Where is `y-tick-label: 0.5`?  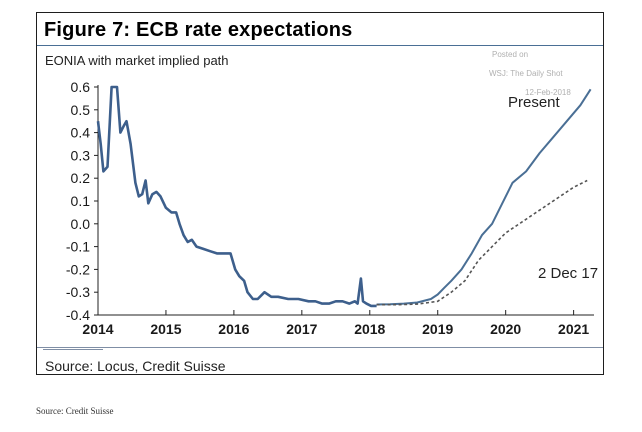
y-tick-label: 0.5 is located at coordinates (81, 110).